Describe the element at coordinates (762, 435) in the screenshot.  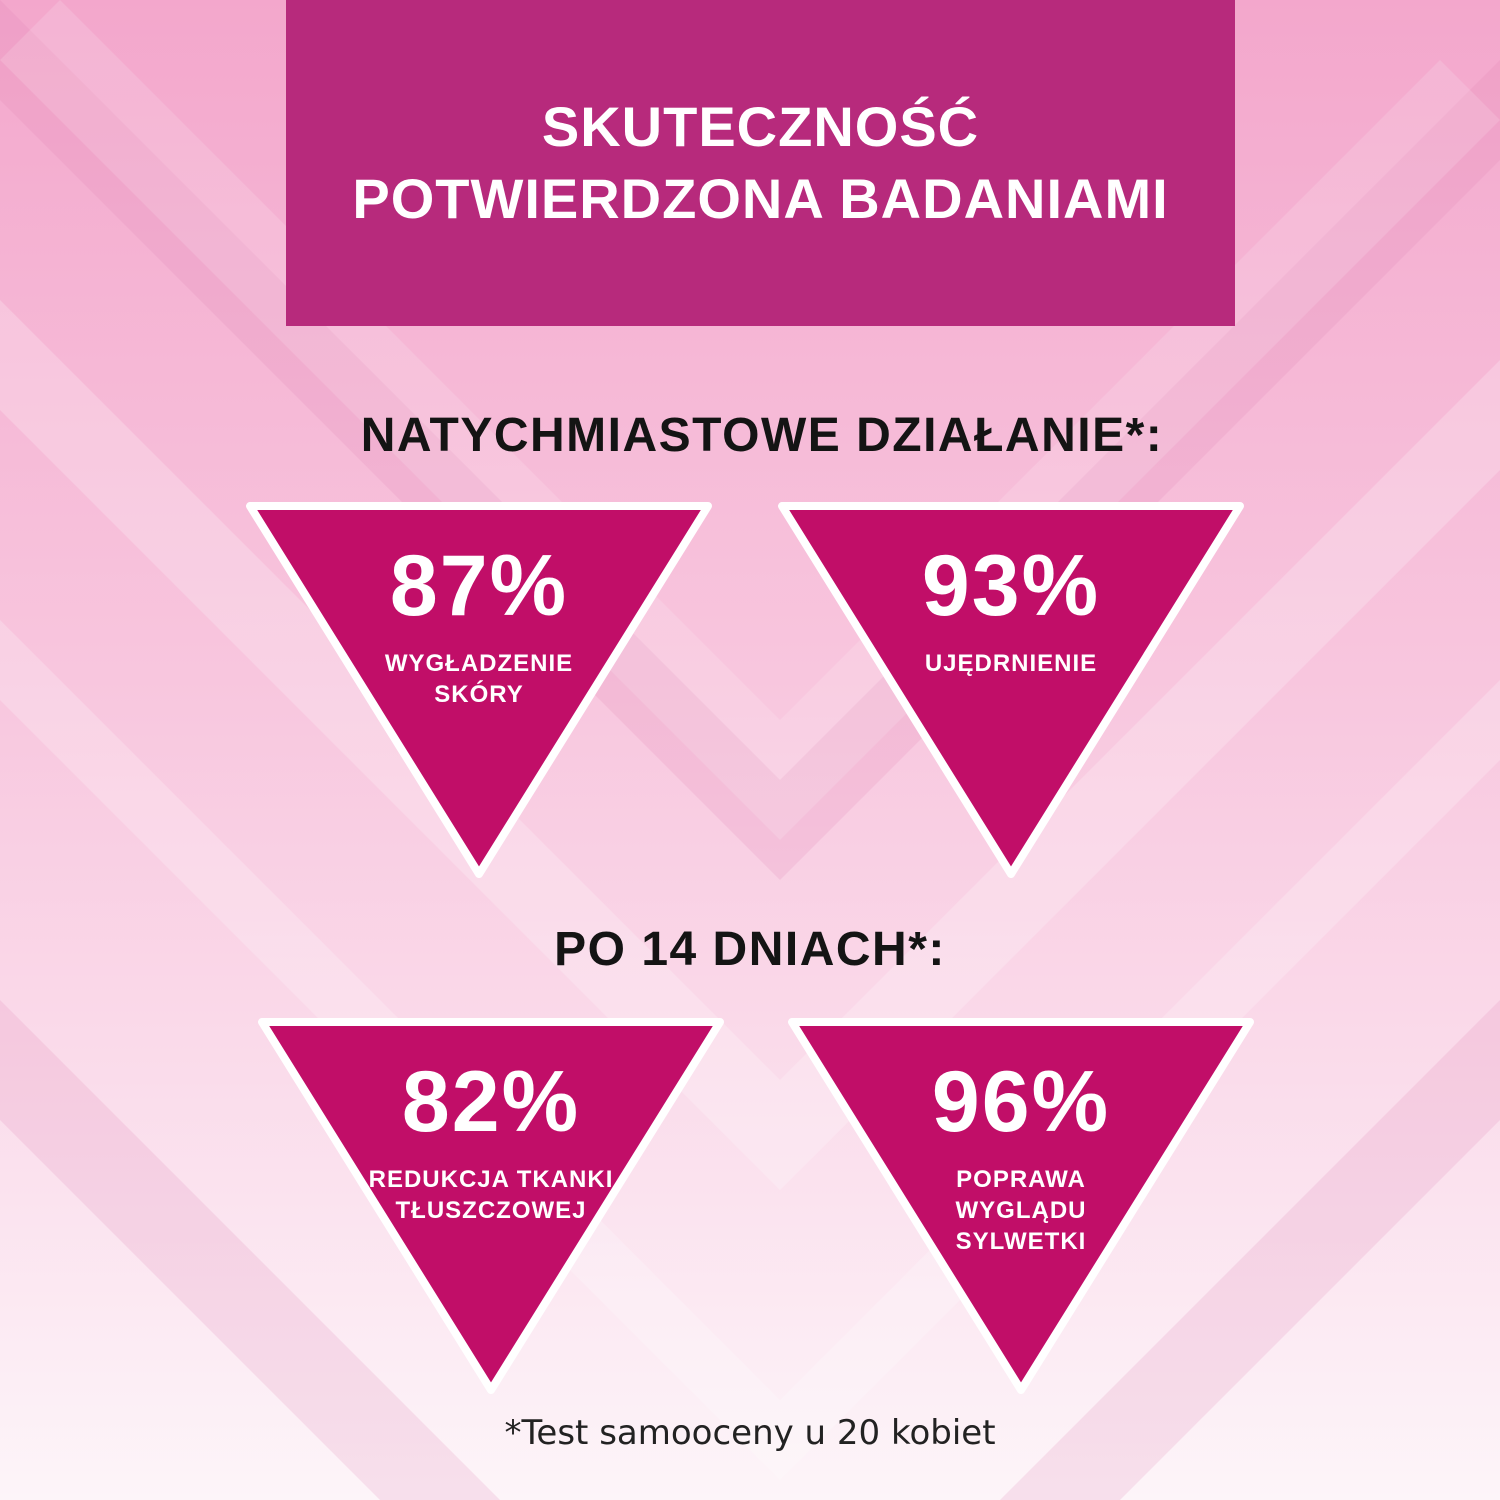
I see `section-title-immediate: NATYCHMIASTOWE DZIAŁANIE*:` at that location.